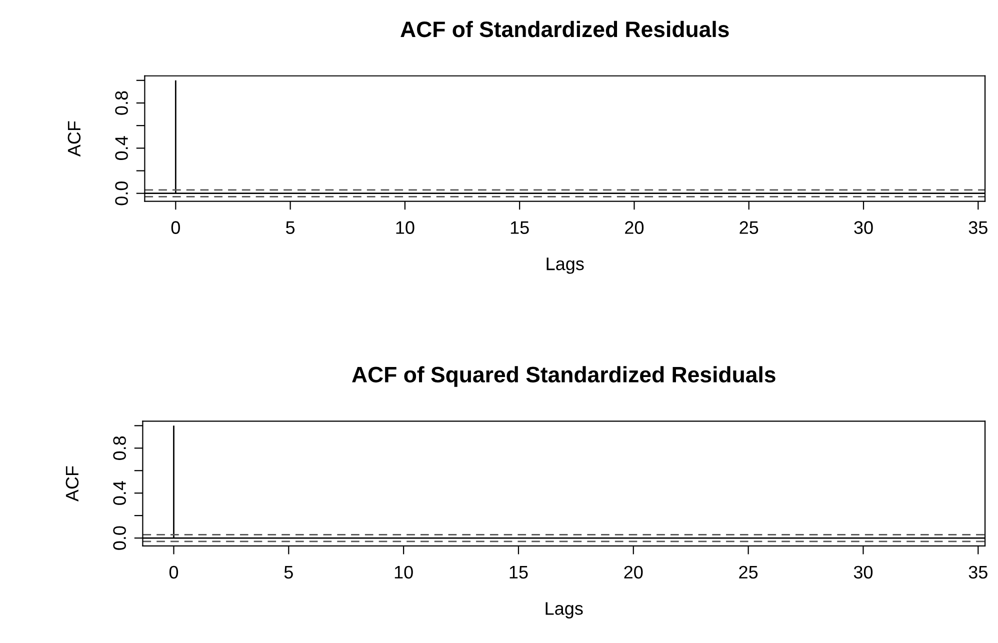 Image resolution: width=998 pixels, height=643 pixels. I want to click on chart-title: ACF of Squared Standardized Residuals, so click(564, 376).